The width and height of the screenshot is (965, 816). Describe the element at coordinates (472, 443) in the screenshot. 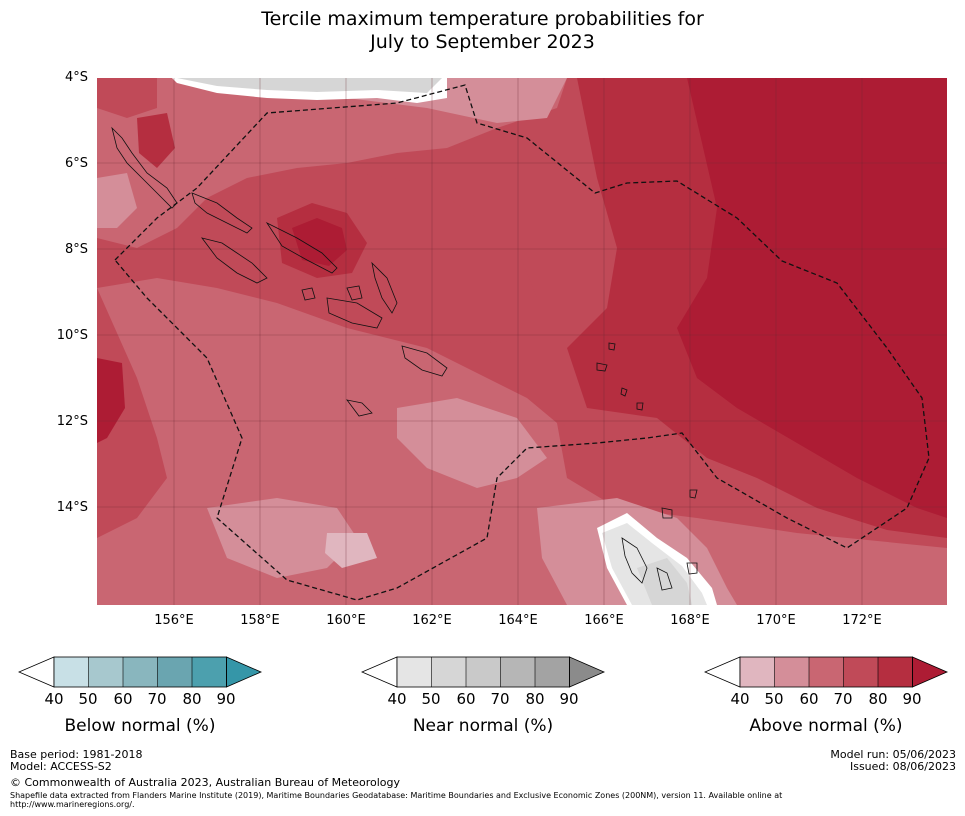

I see `region-above-50-south-central` at that location.